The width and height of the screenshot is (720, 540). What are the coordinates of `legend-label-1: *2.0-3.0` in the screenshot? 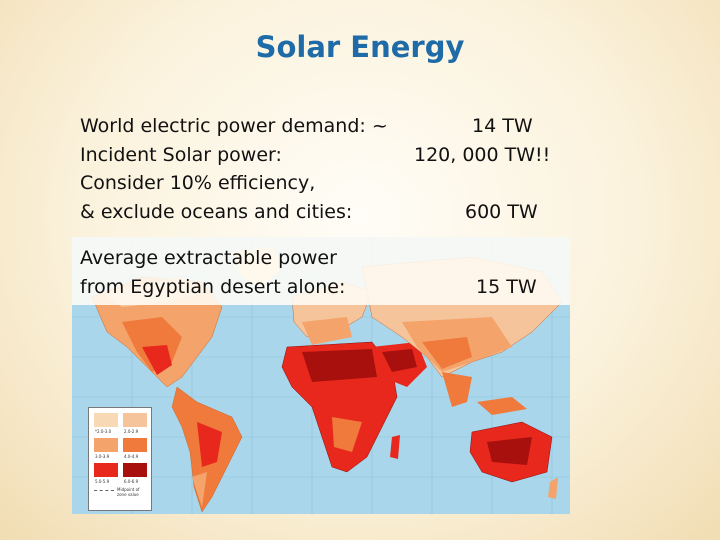 It's located at (103, 431).